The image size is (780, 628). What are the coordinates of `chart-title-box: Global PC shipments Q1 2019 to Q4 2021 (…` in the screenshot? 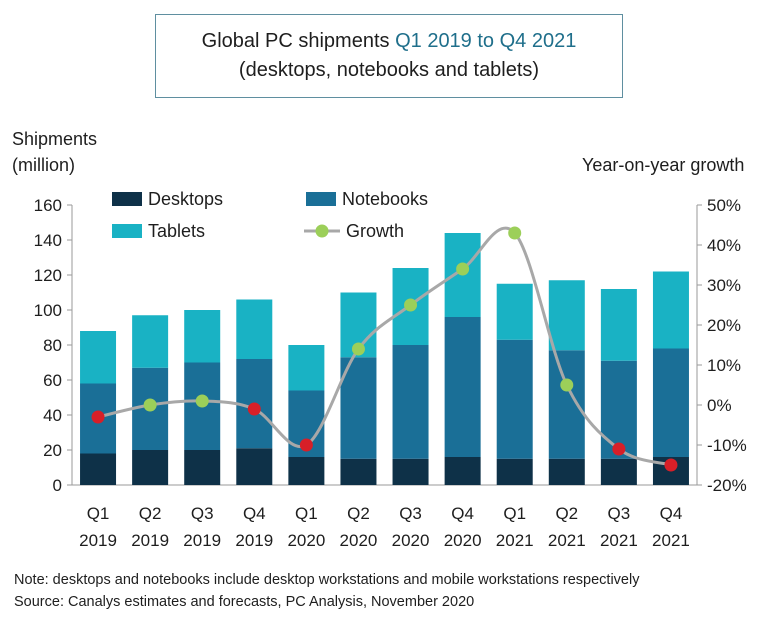 It's located at (389, 56).